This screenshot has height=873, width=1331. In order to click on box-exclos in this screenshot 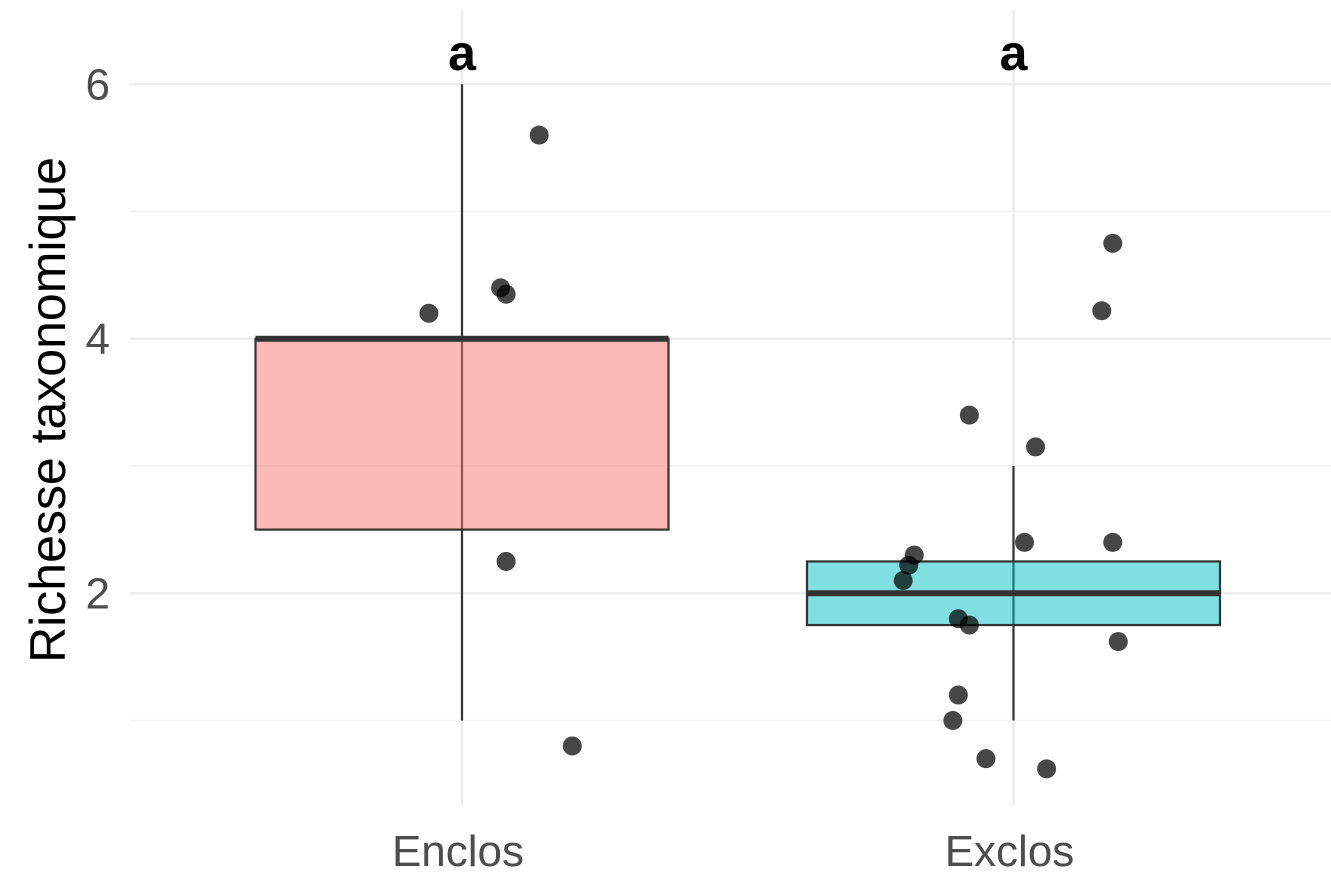, I will do `click(1013, 593)`.